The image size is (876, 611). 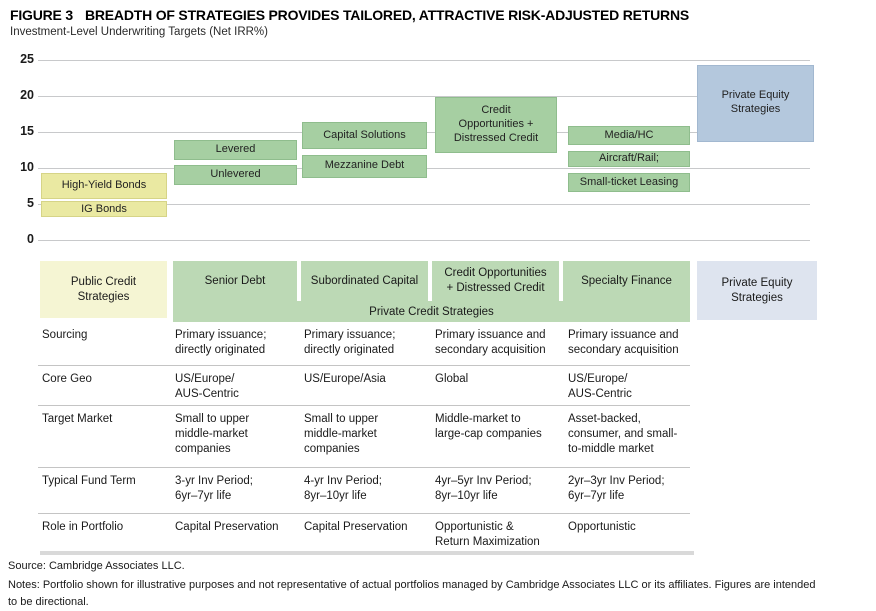 I want to click on y-axis-tick-label: 0, so click(x=30, y=239).